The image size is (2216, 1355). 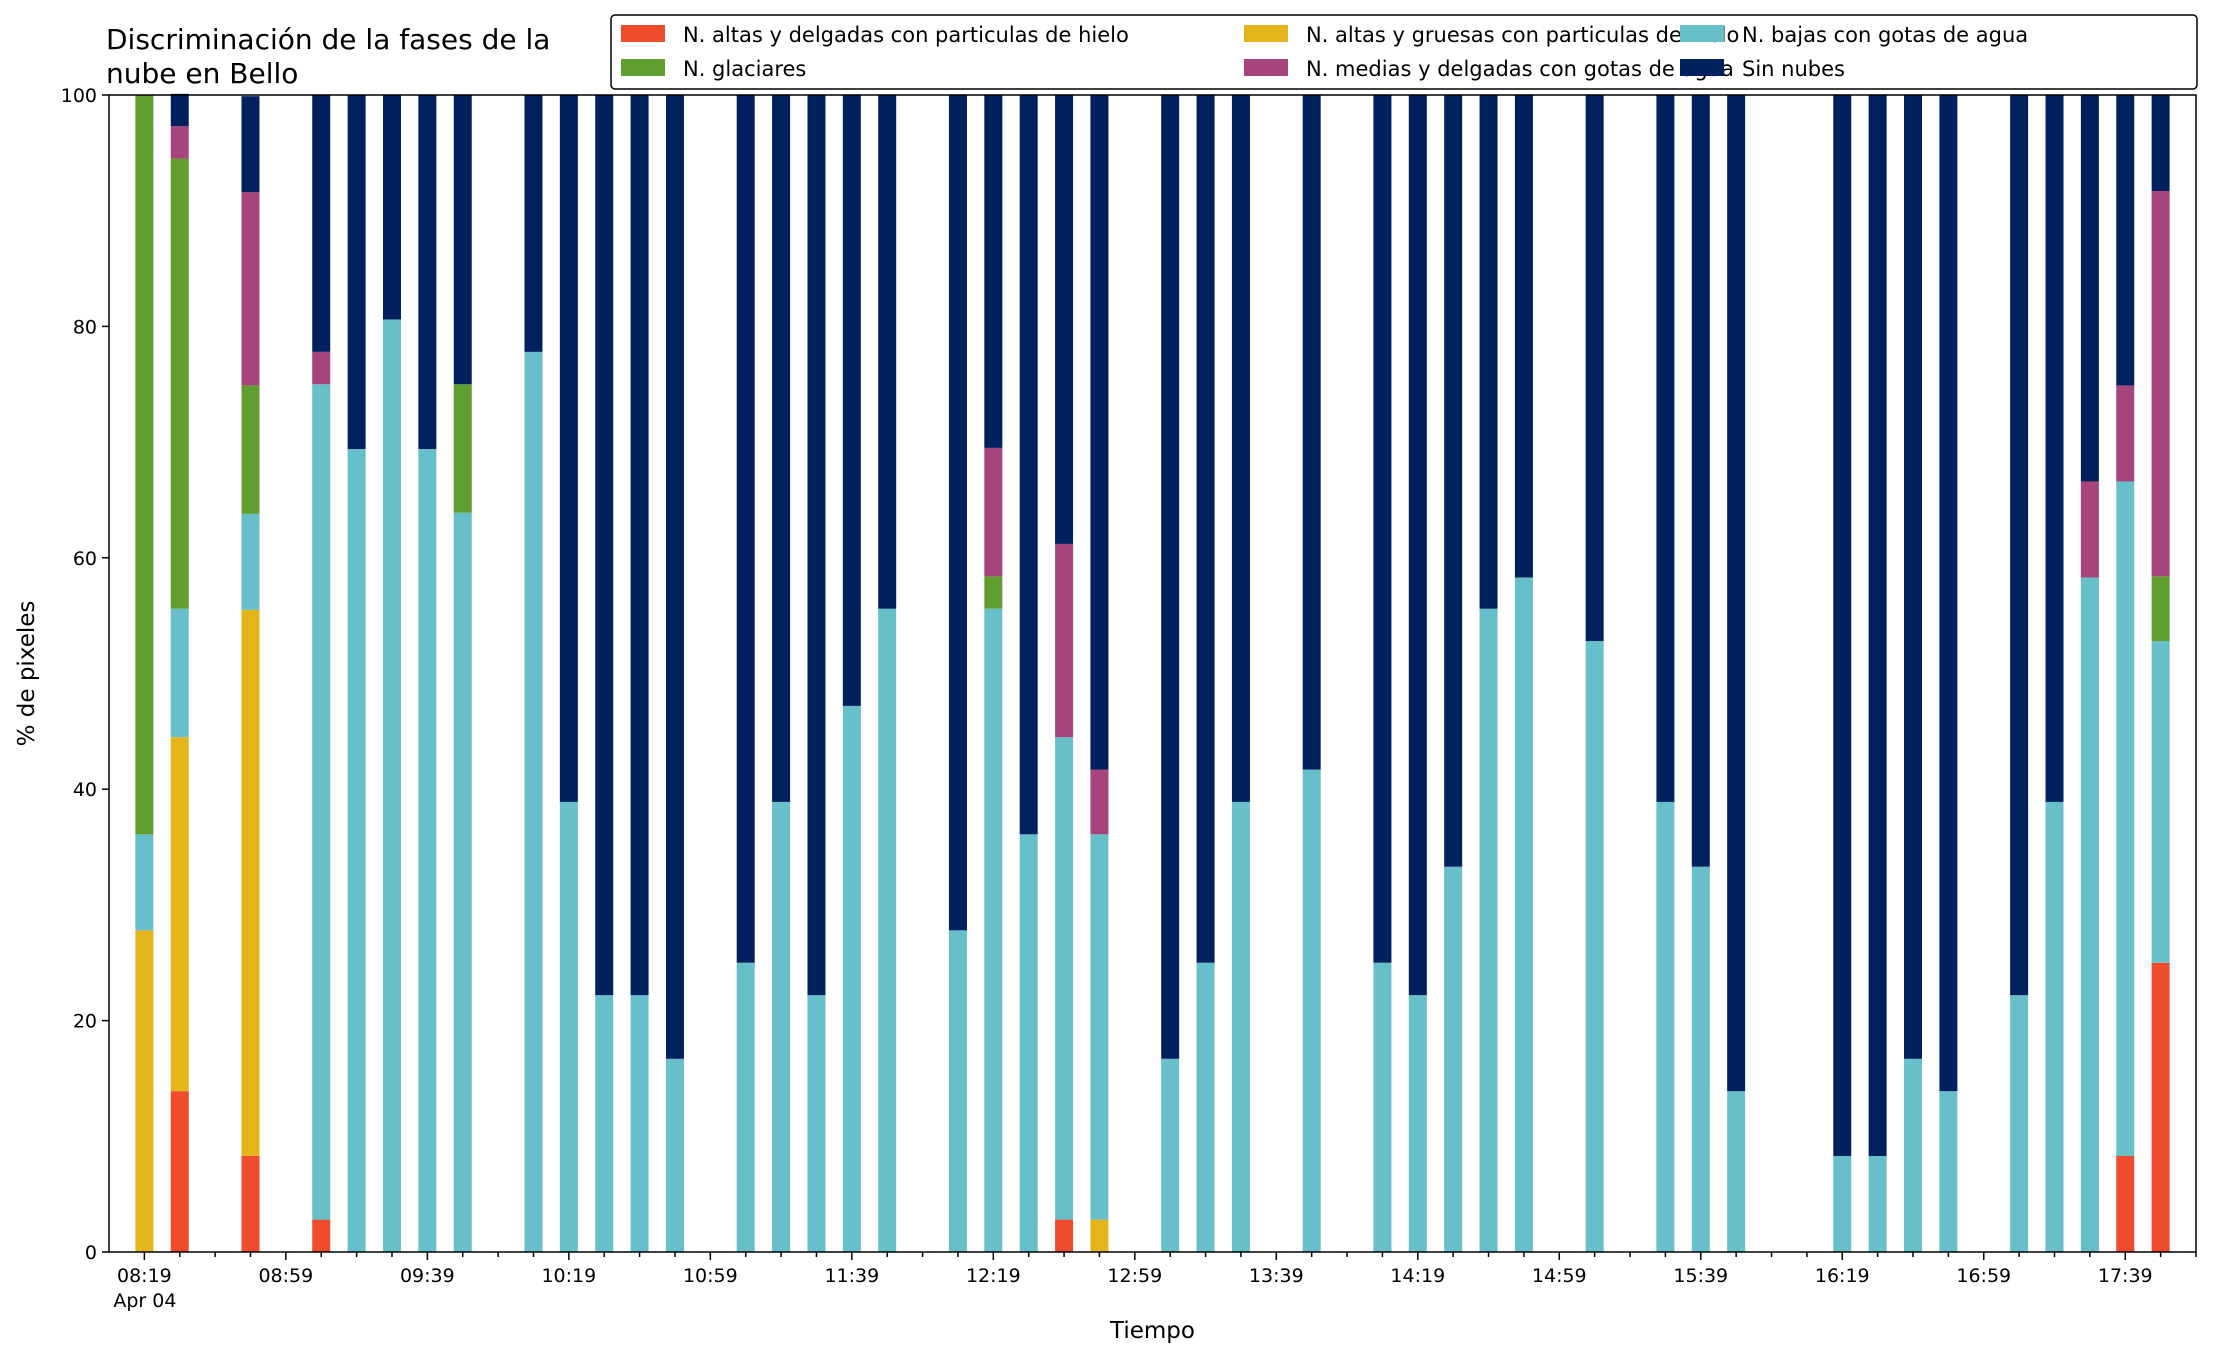 I want to click on bar-segment-1749-s5, so click(x=2160, y=143).